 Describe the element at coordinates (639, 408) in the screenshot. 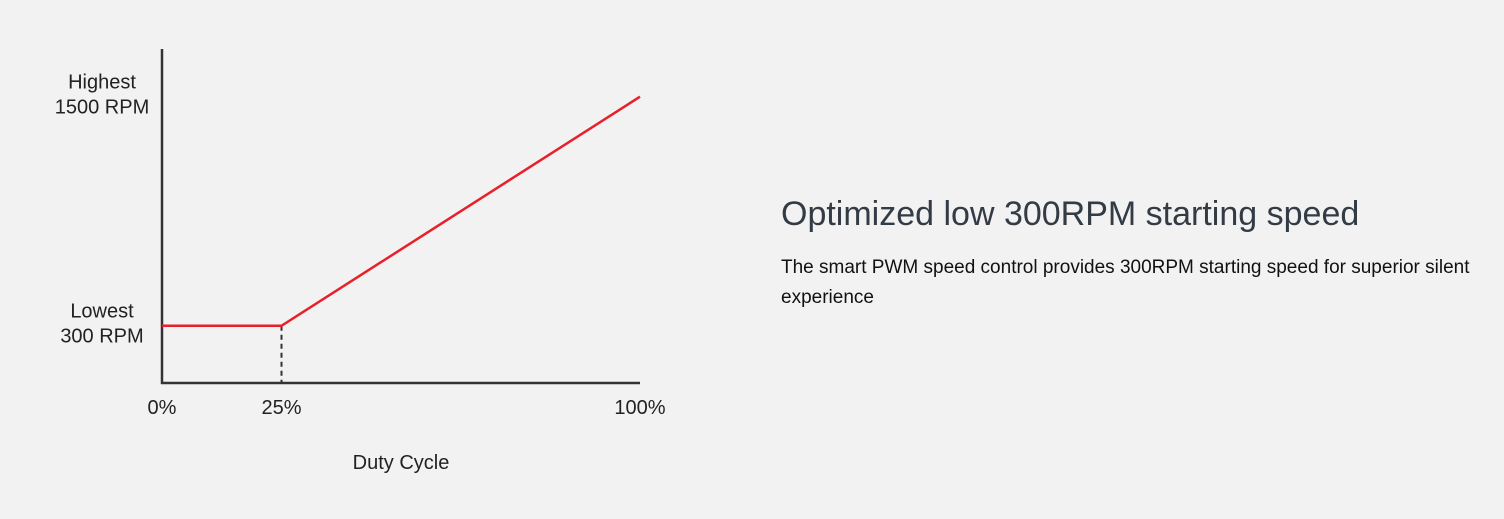

I see `x-tick-label: 100%` at that location.